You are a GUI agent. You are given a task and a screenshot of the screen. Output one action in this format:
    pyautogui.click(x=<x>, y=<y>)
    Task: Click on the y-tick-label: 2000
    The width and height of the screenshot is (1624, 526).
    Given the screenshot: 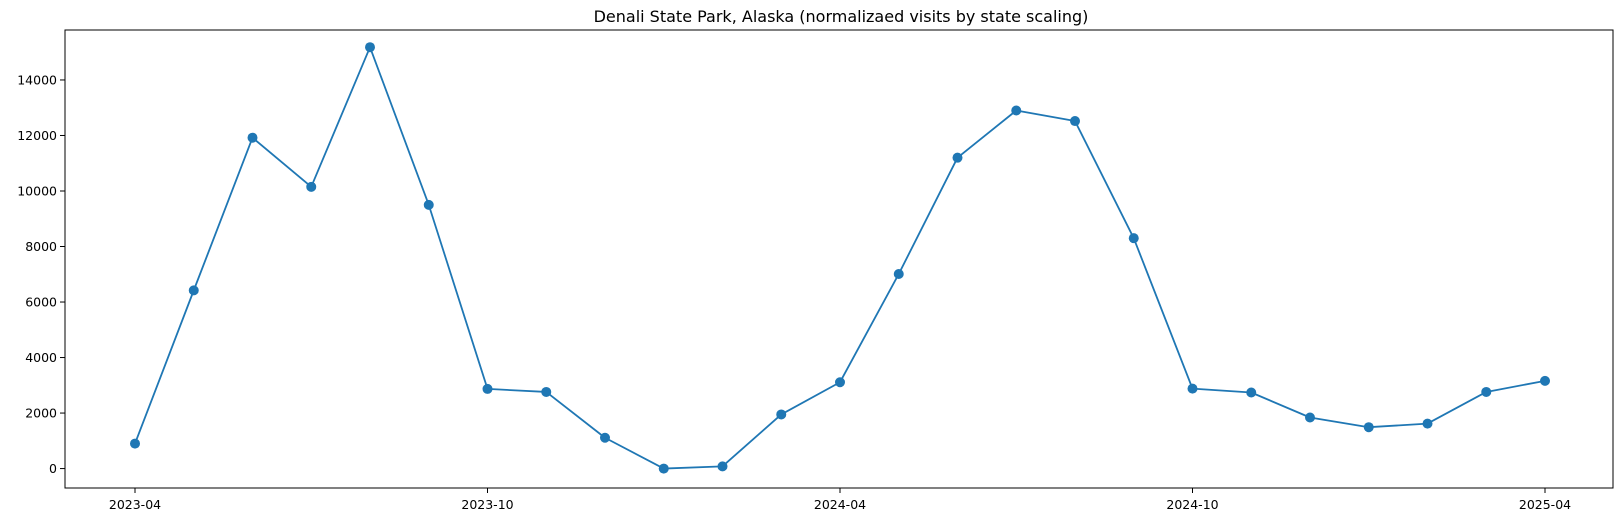 What is the action you would take?
    pyautogui.click(x=41, y=413)
    